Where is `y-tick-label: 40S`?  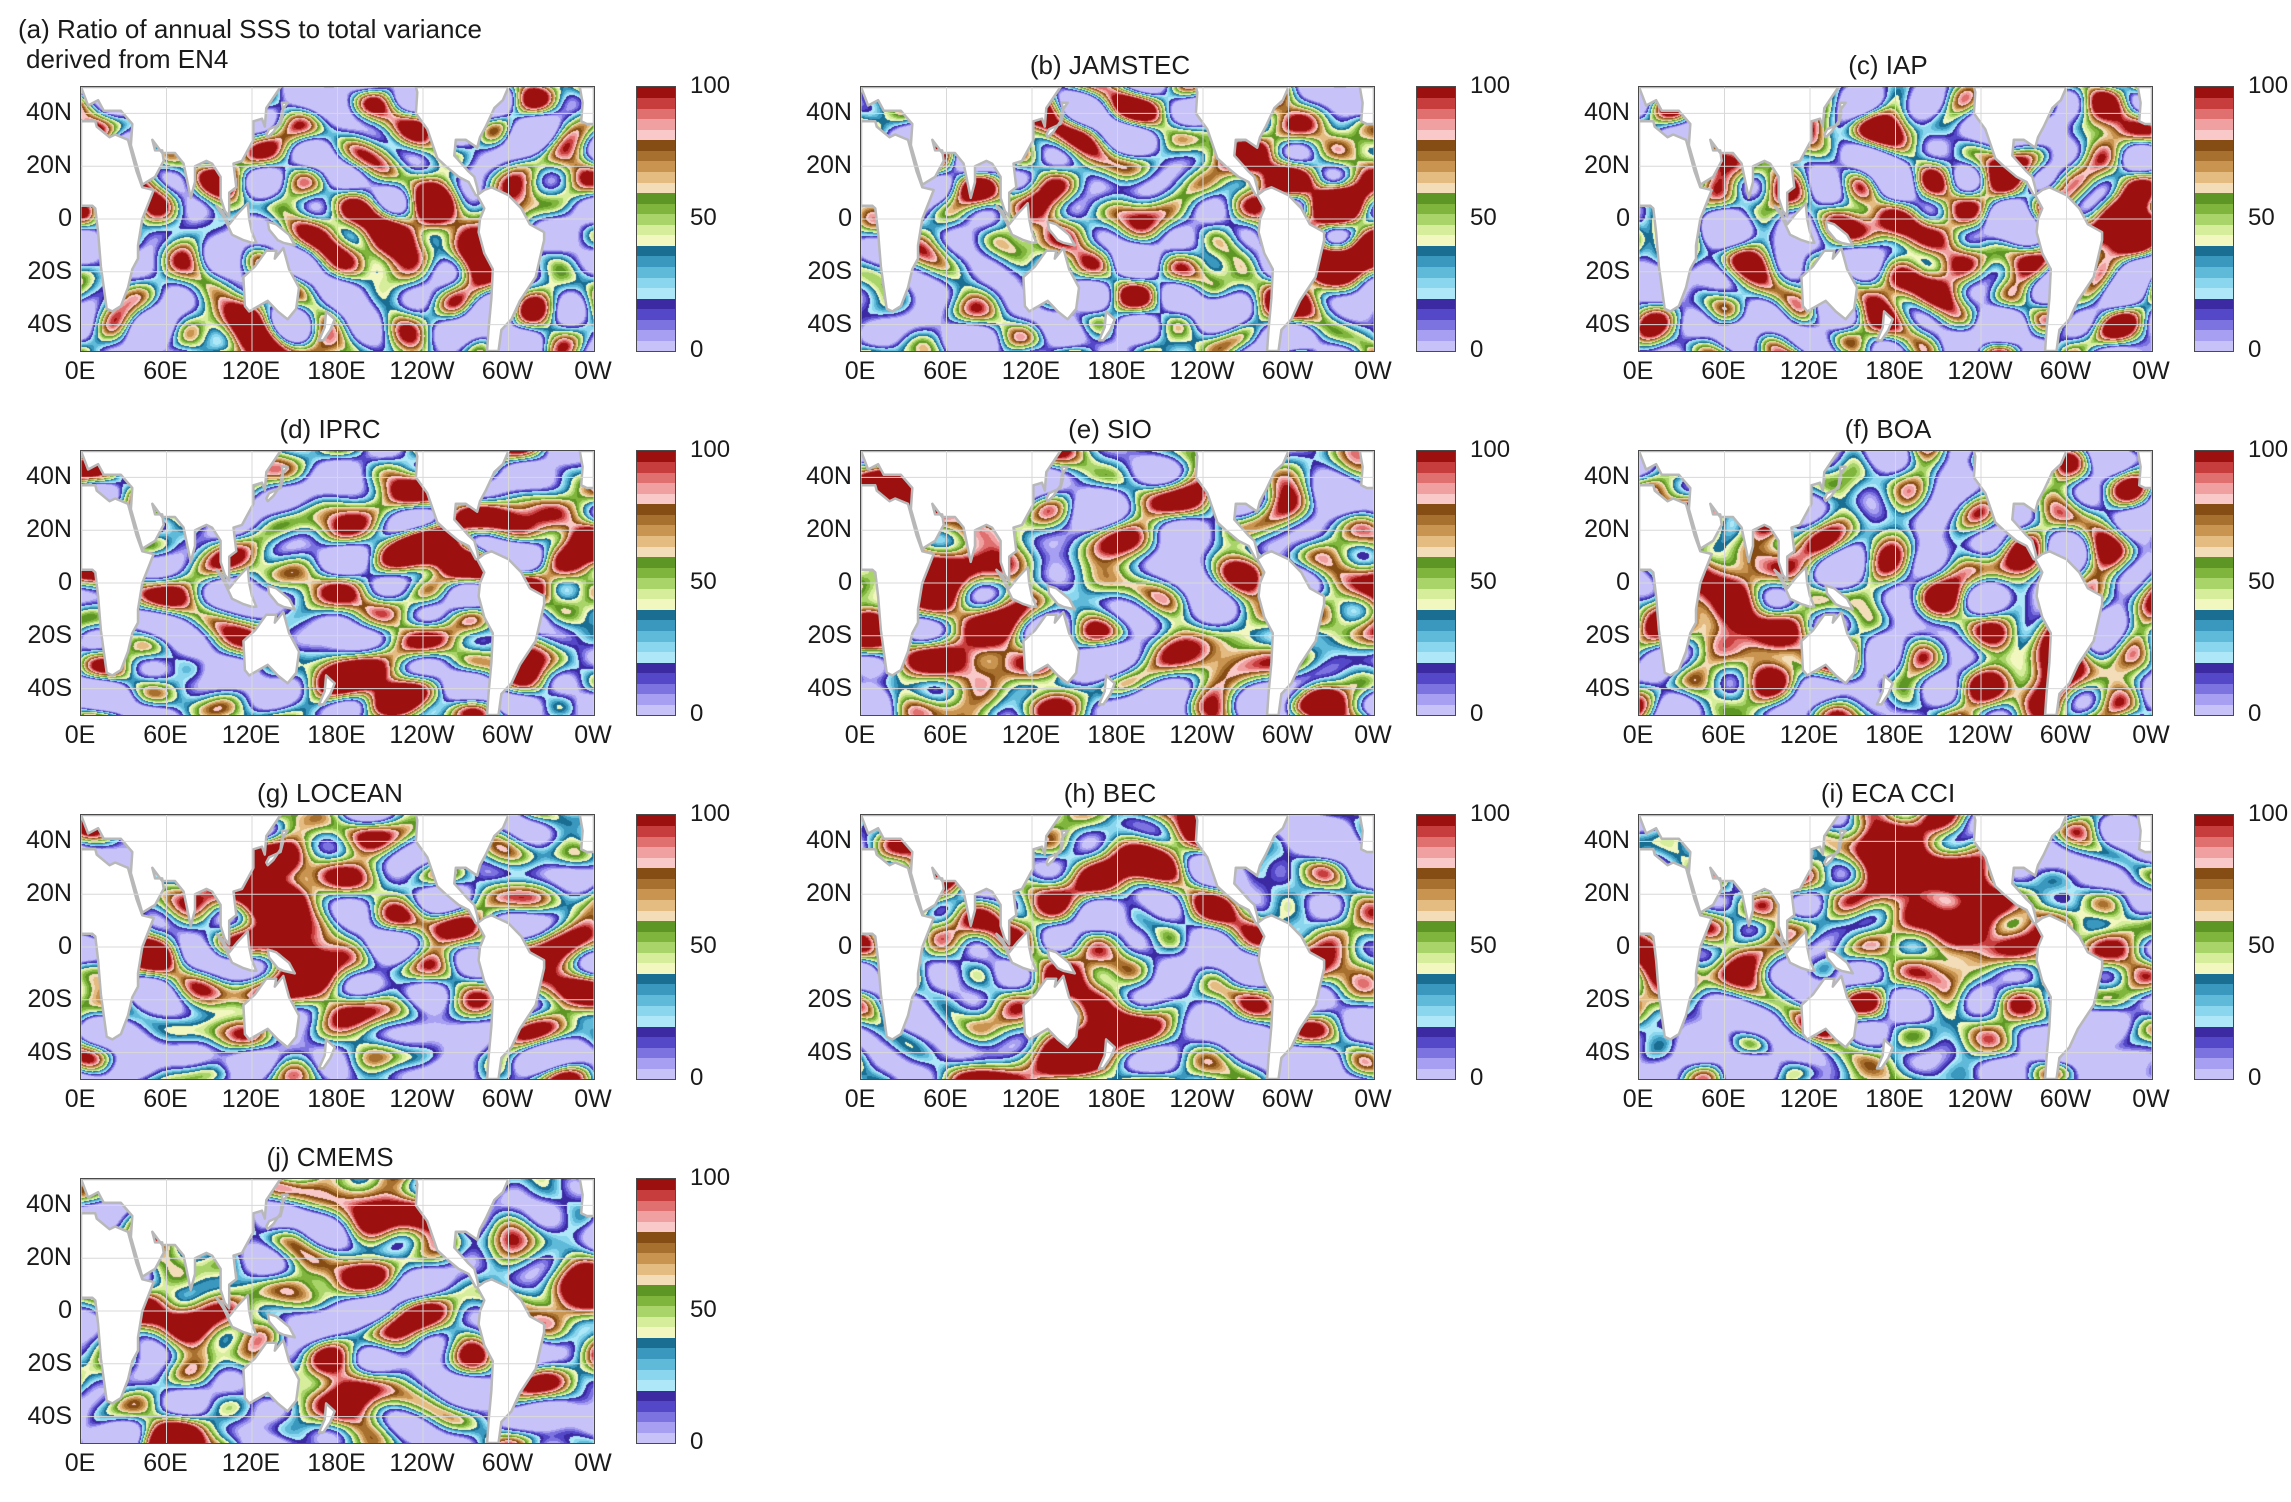 y-tick-label: 40S is located at coordinates (49, 687).